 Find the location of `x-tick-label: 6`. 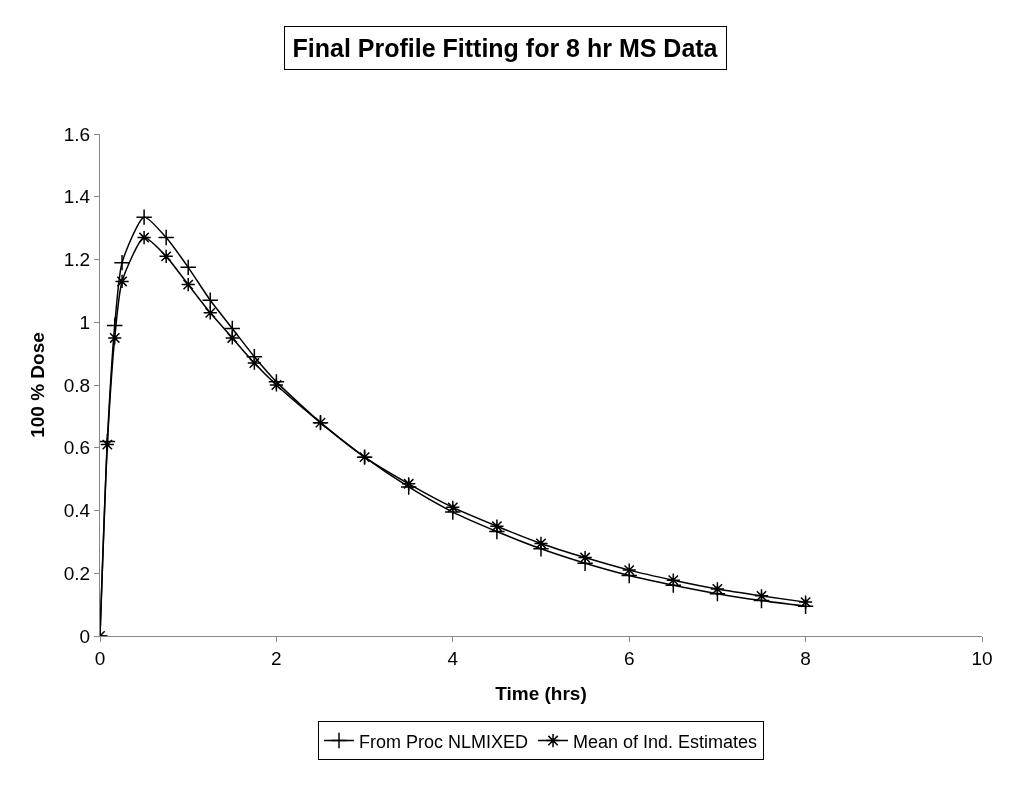

x-tick-label: 6 is located at coordinates (629, 658).